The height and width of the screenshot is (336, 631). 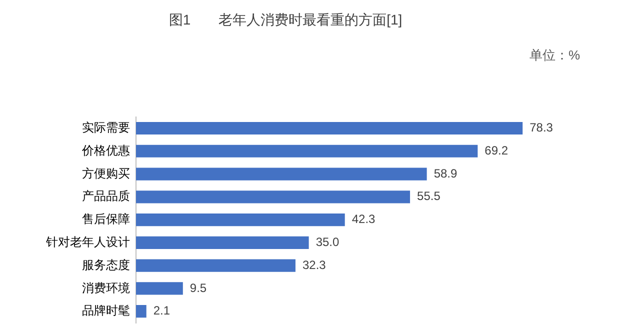 What do you see at coordinates (105, 150) in the screenshot?
I see `y-tick-label: 价格优惠` at bounding box center [105, 150].